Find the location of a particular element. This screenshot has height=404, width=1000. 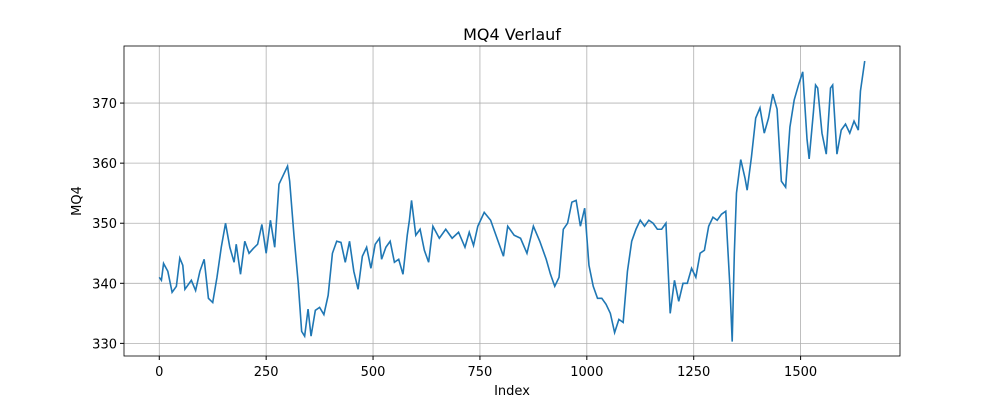

x-tick-label: 500 is located at coordinates (373, 372).